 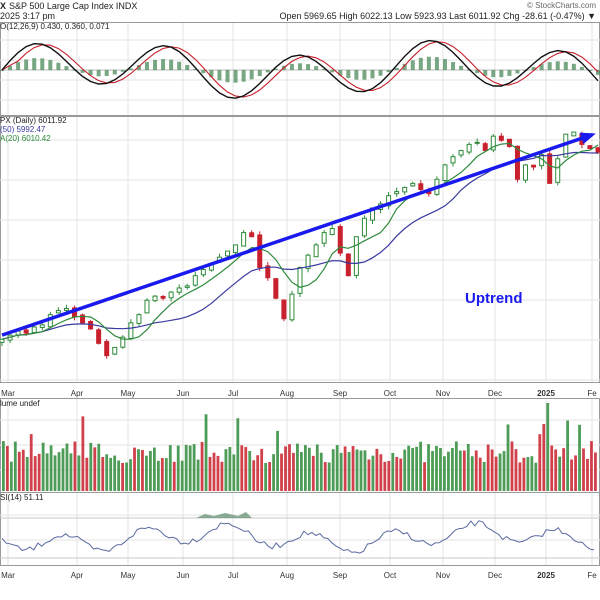 I want to click on uptrend-arrowhead, so click(x=587, y=138).